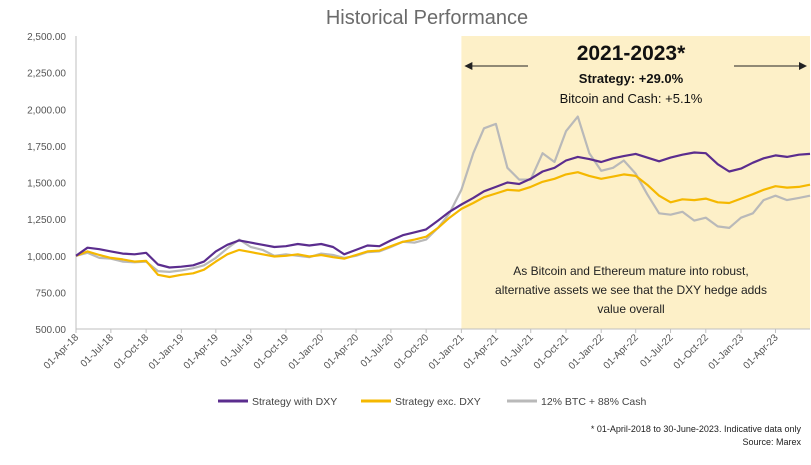  I want to click on y-tick-label: 750.00, so click(50, 293).